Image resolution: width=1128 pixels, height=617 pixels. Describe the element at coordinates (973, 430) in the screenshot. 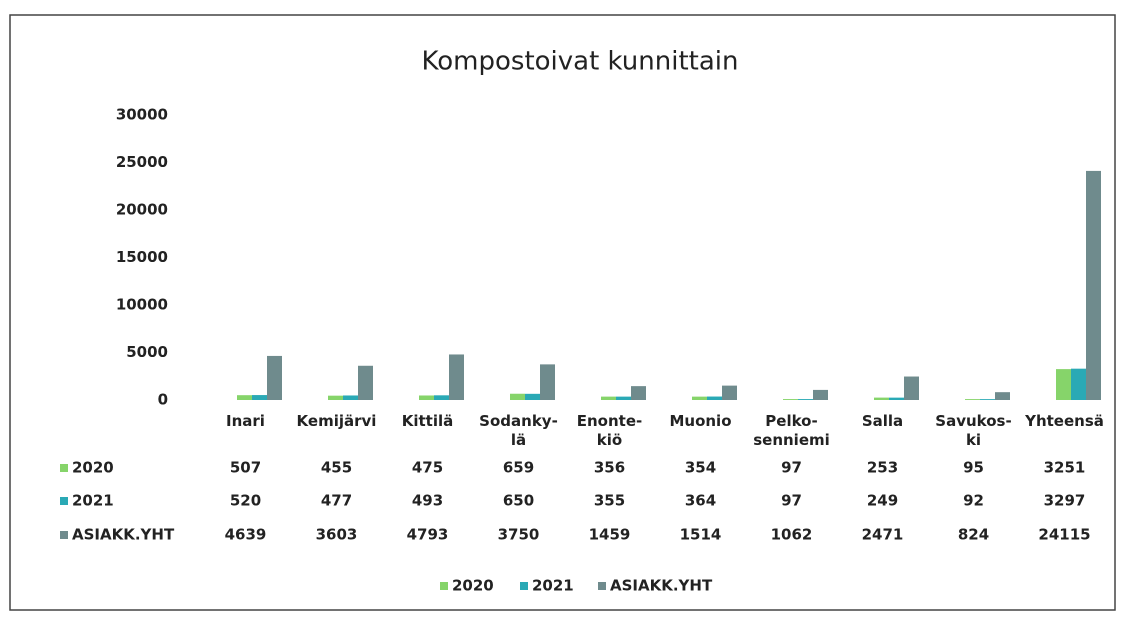

I see `x-tick-label: Savukos- ki` at that location.